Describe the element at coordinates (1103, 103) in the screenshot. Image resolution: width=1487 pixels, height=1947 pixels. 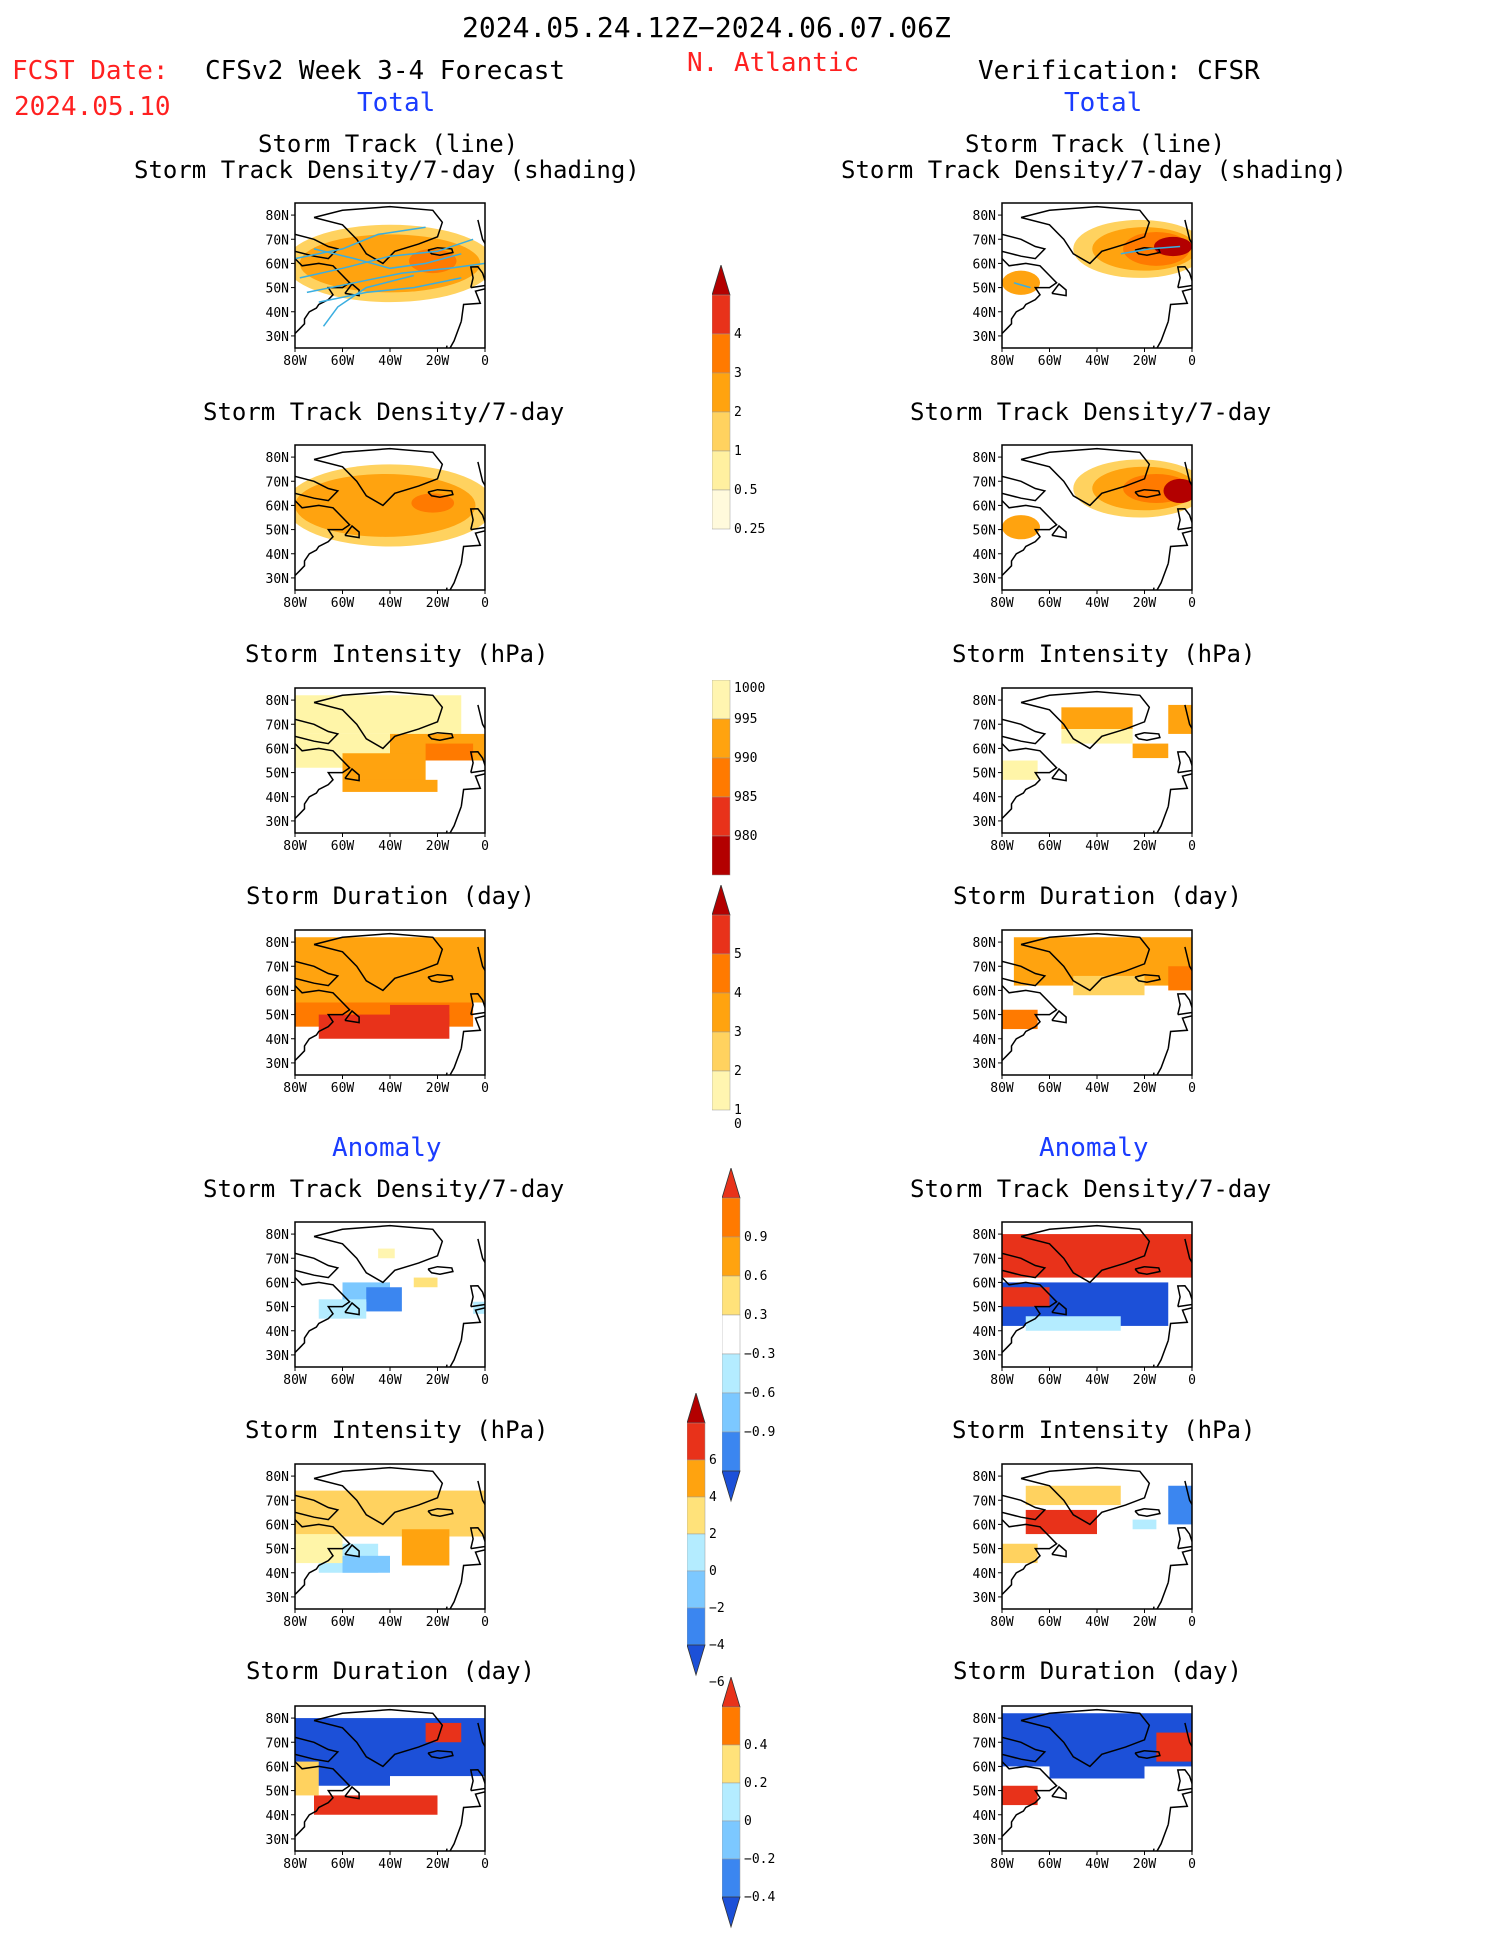
I see `verification-total-label: Total` at that location.